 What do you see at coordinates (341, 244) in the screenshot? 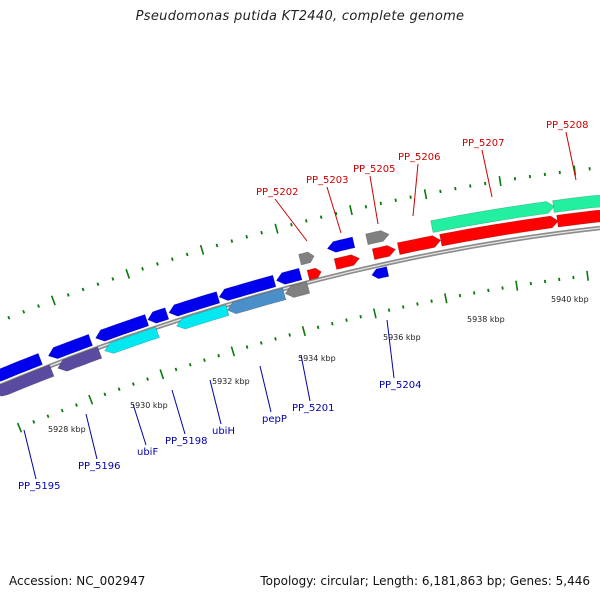
I see `gene-arrow-pp-5203-blue` at bounding box center [341, 244].